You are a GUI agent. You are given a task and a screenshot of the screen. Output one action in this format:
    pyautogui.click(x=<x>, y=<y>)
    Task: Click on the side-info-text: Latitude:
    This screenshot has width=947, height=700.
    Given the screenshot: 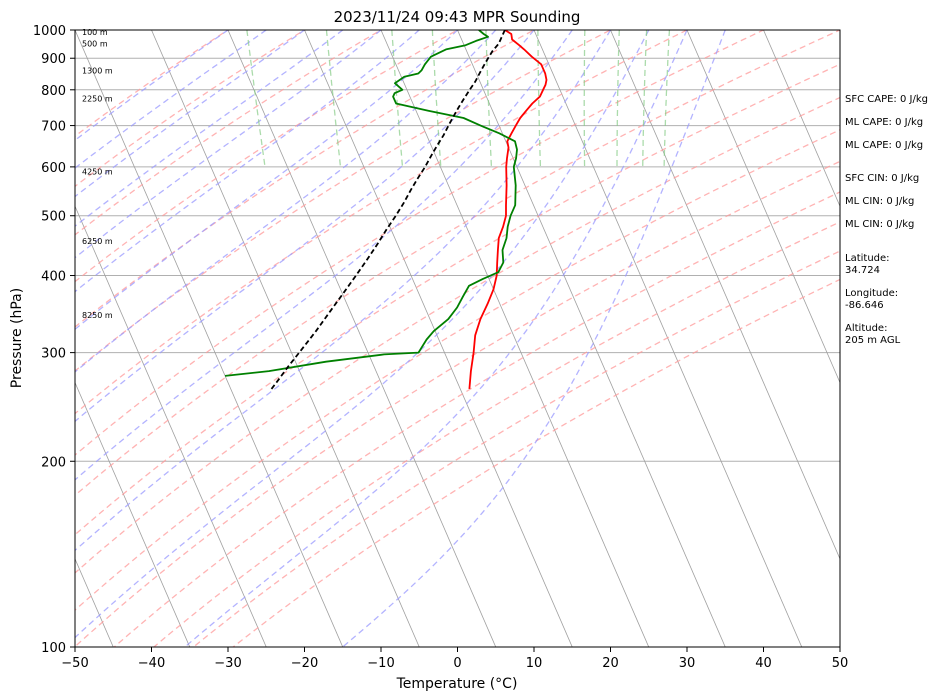 What is the action you would take?
    pyautogui.click(x=867, y=258)
    